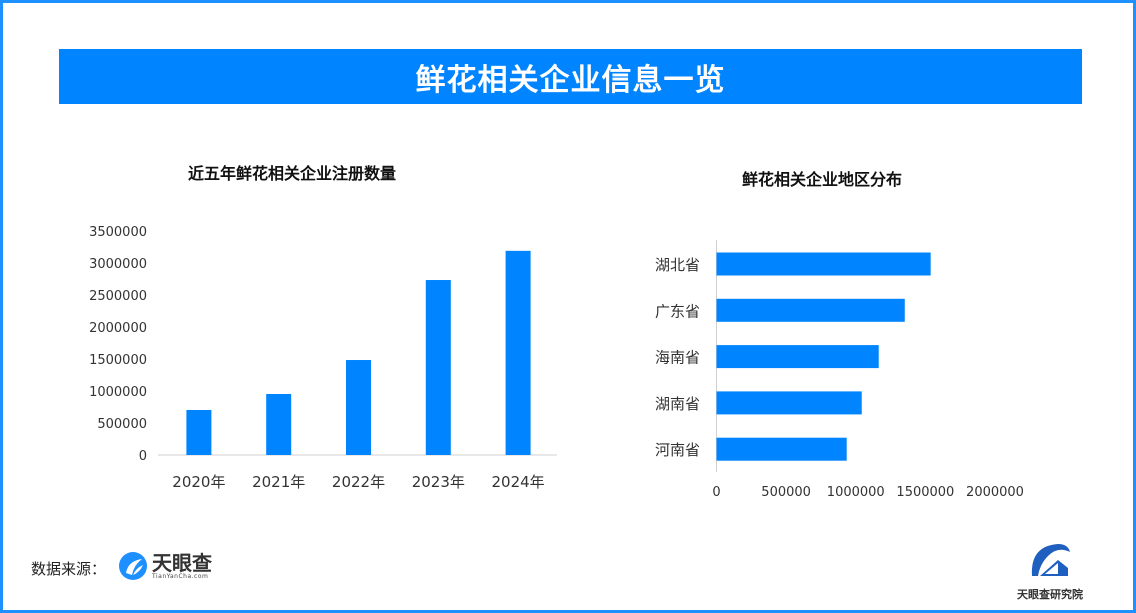 The width and height of the screenshot is (1136, 613). I want to click on bar-2022年, so click(358, 407).